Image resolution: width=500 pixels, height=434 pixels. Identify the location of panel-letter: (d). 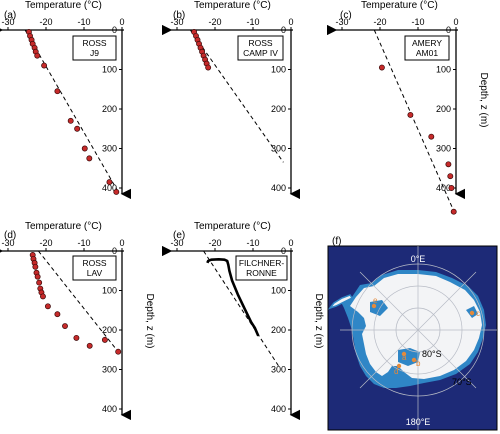
(10, 235).